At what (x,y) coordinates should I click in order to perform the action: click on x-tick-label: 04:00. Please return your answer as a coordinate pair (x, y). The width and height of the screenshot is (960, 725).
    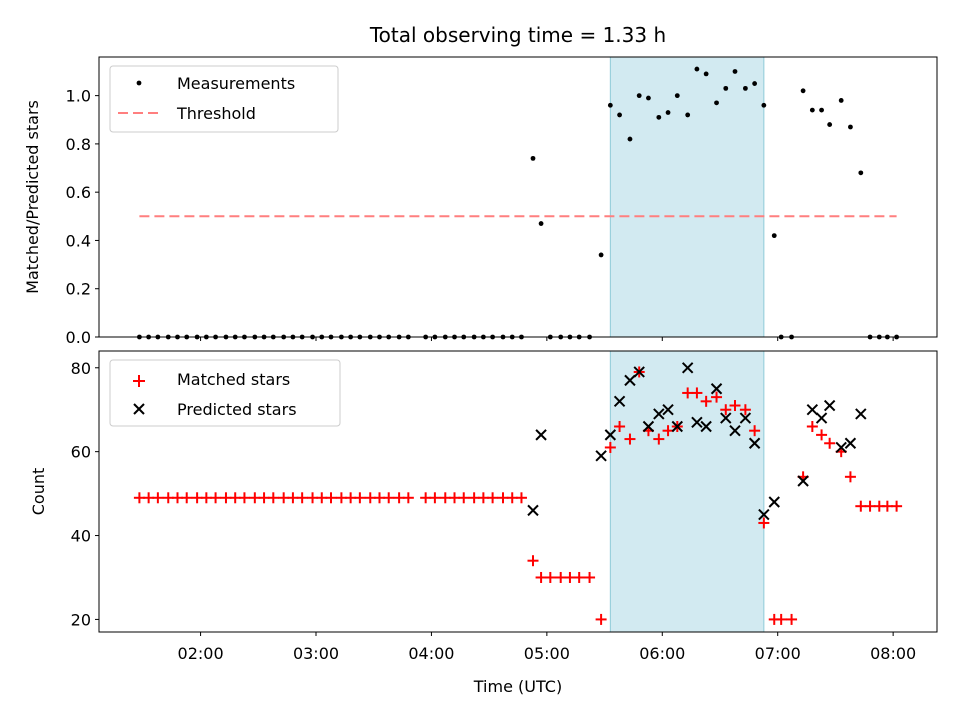
    Looking at the image, I should click on (431, 653).